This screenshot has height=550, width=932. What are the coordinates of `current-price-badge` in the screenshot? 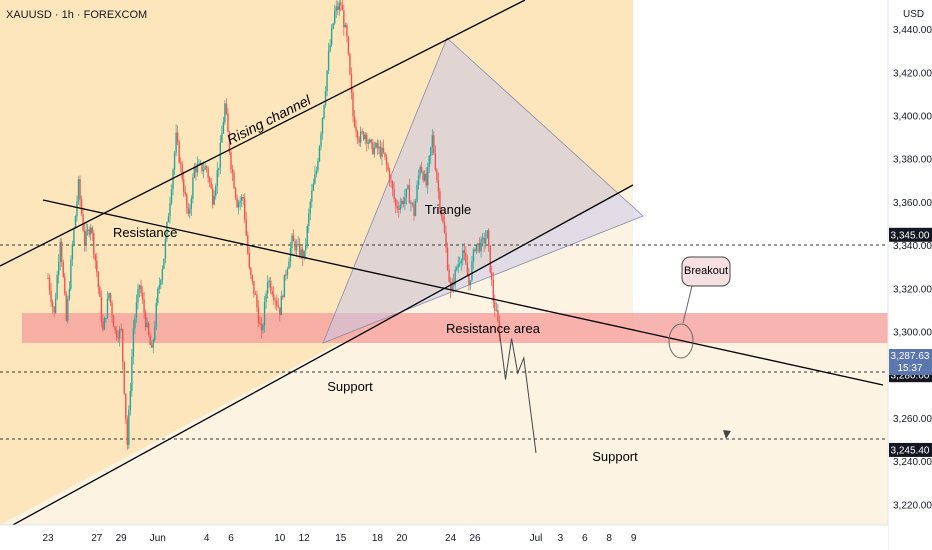 It's located at (910, 362).